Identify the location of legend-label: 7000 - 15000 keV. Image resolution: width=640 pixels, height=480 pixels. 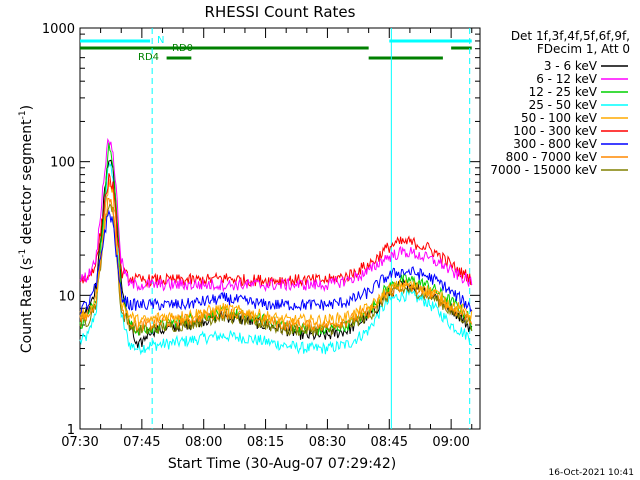
(543, 170).